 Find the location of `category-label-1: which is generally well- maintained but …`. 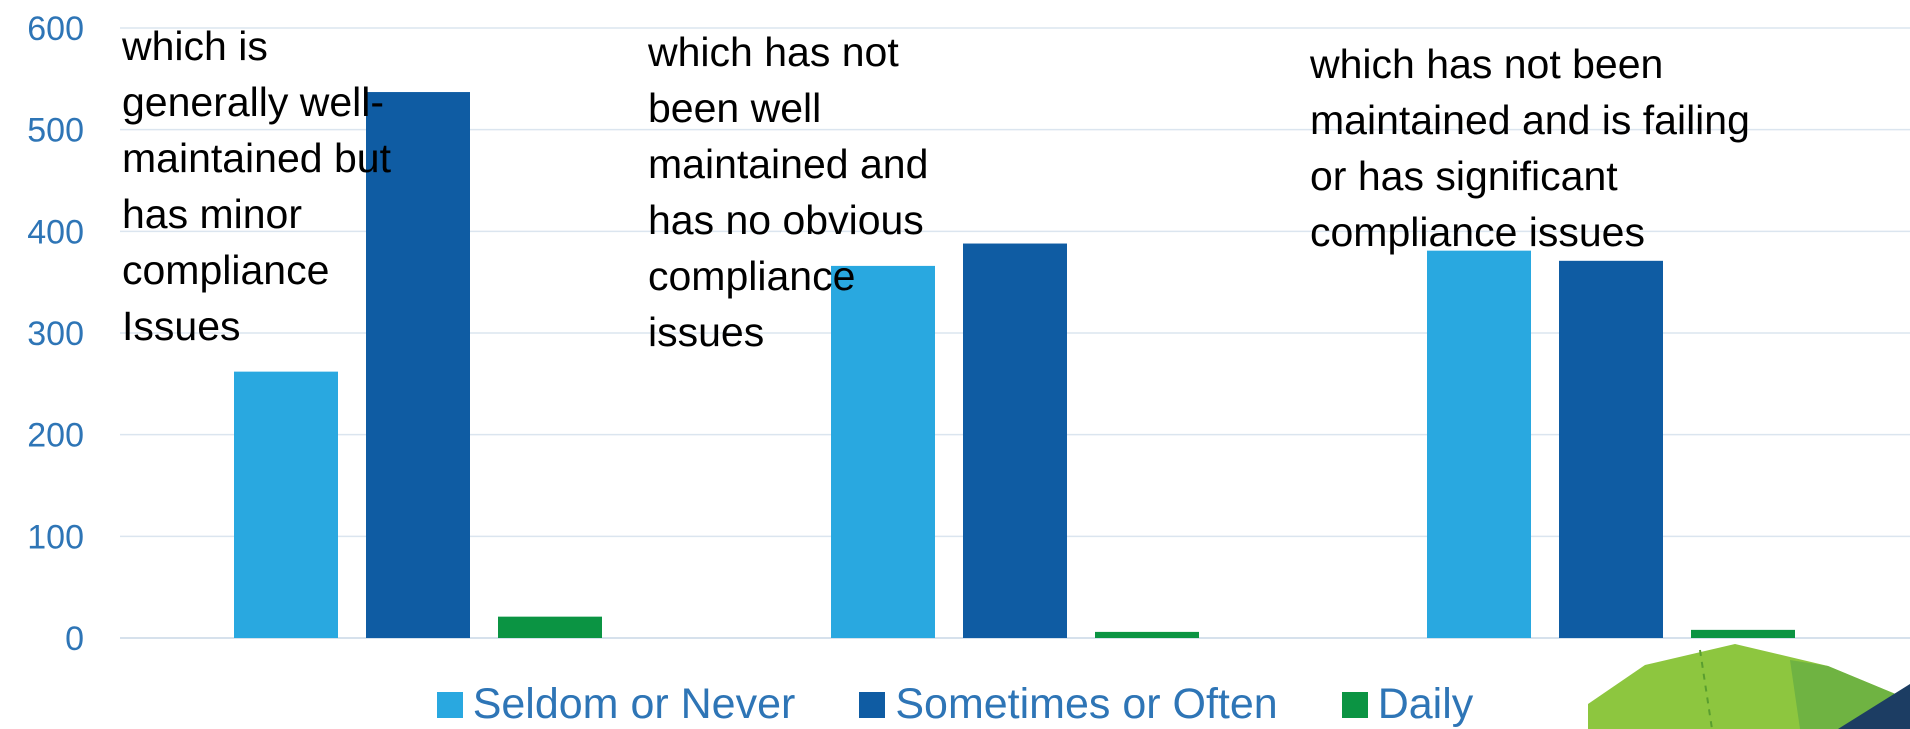

category-label-1: which is generally well- maintained but … is located at coordinates (256, 186).